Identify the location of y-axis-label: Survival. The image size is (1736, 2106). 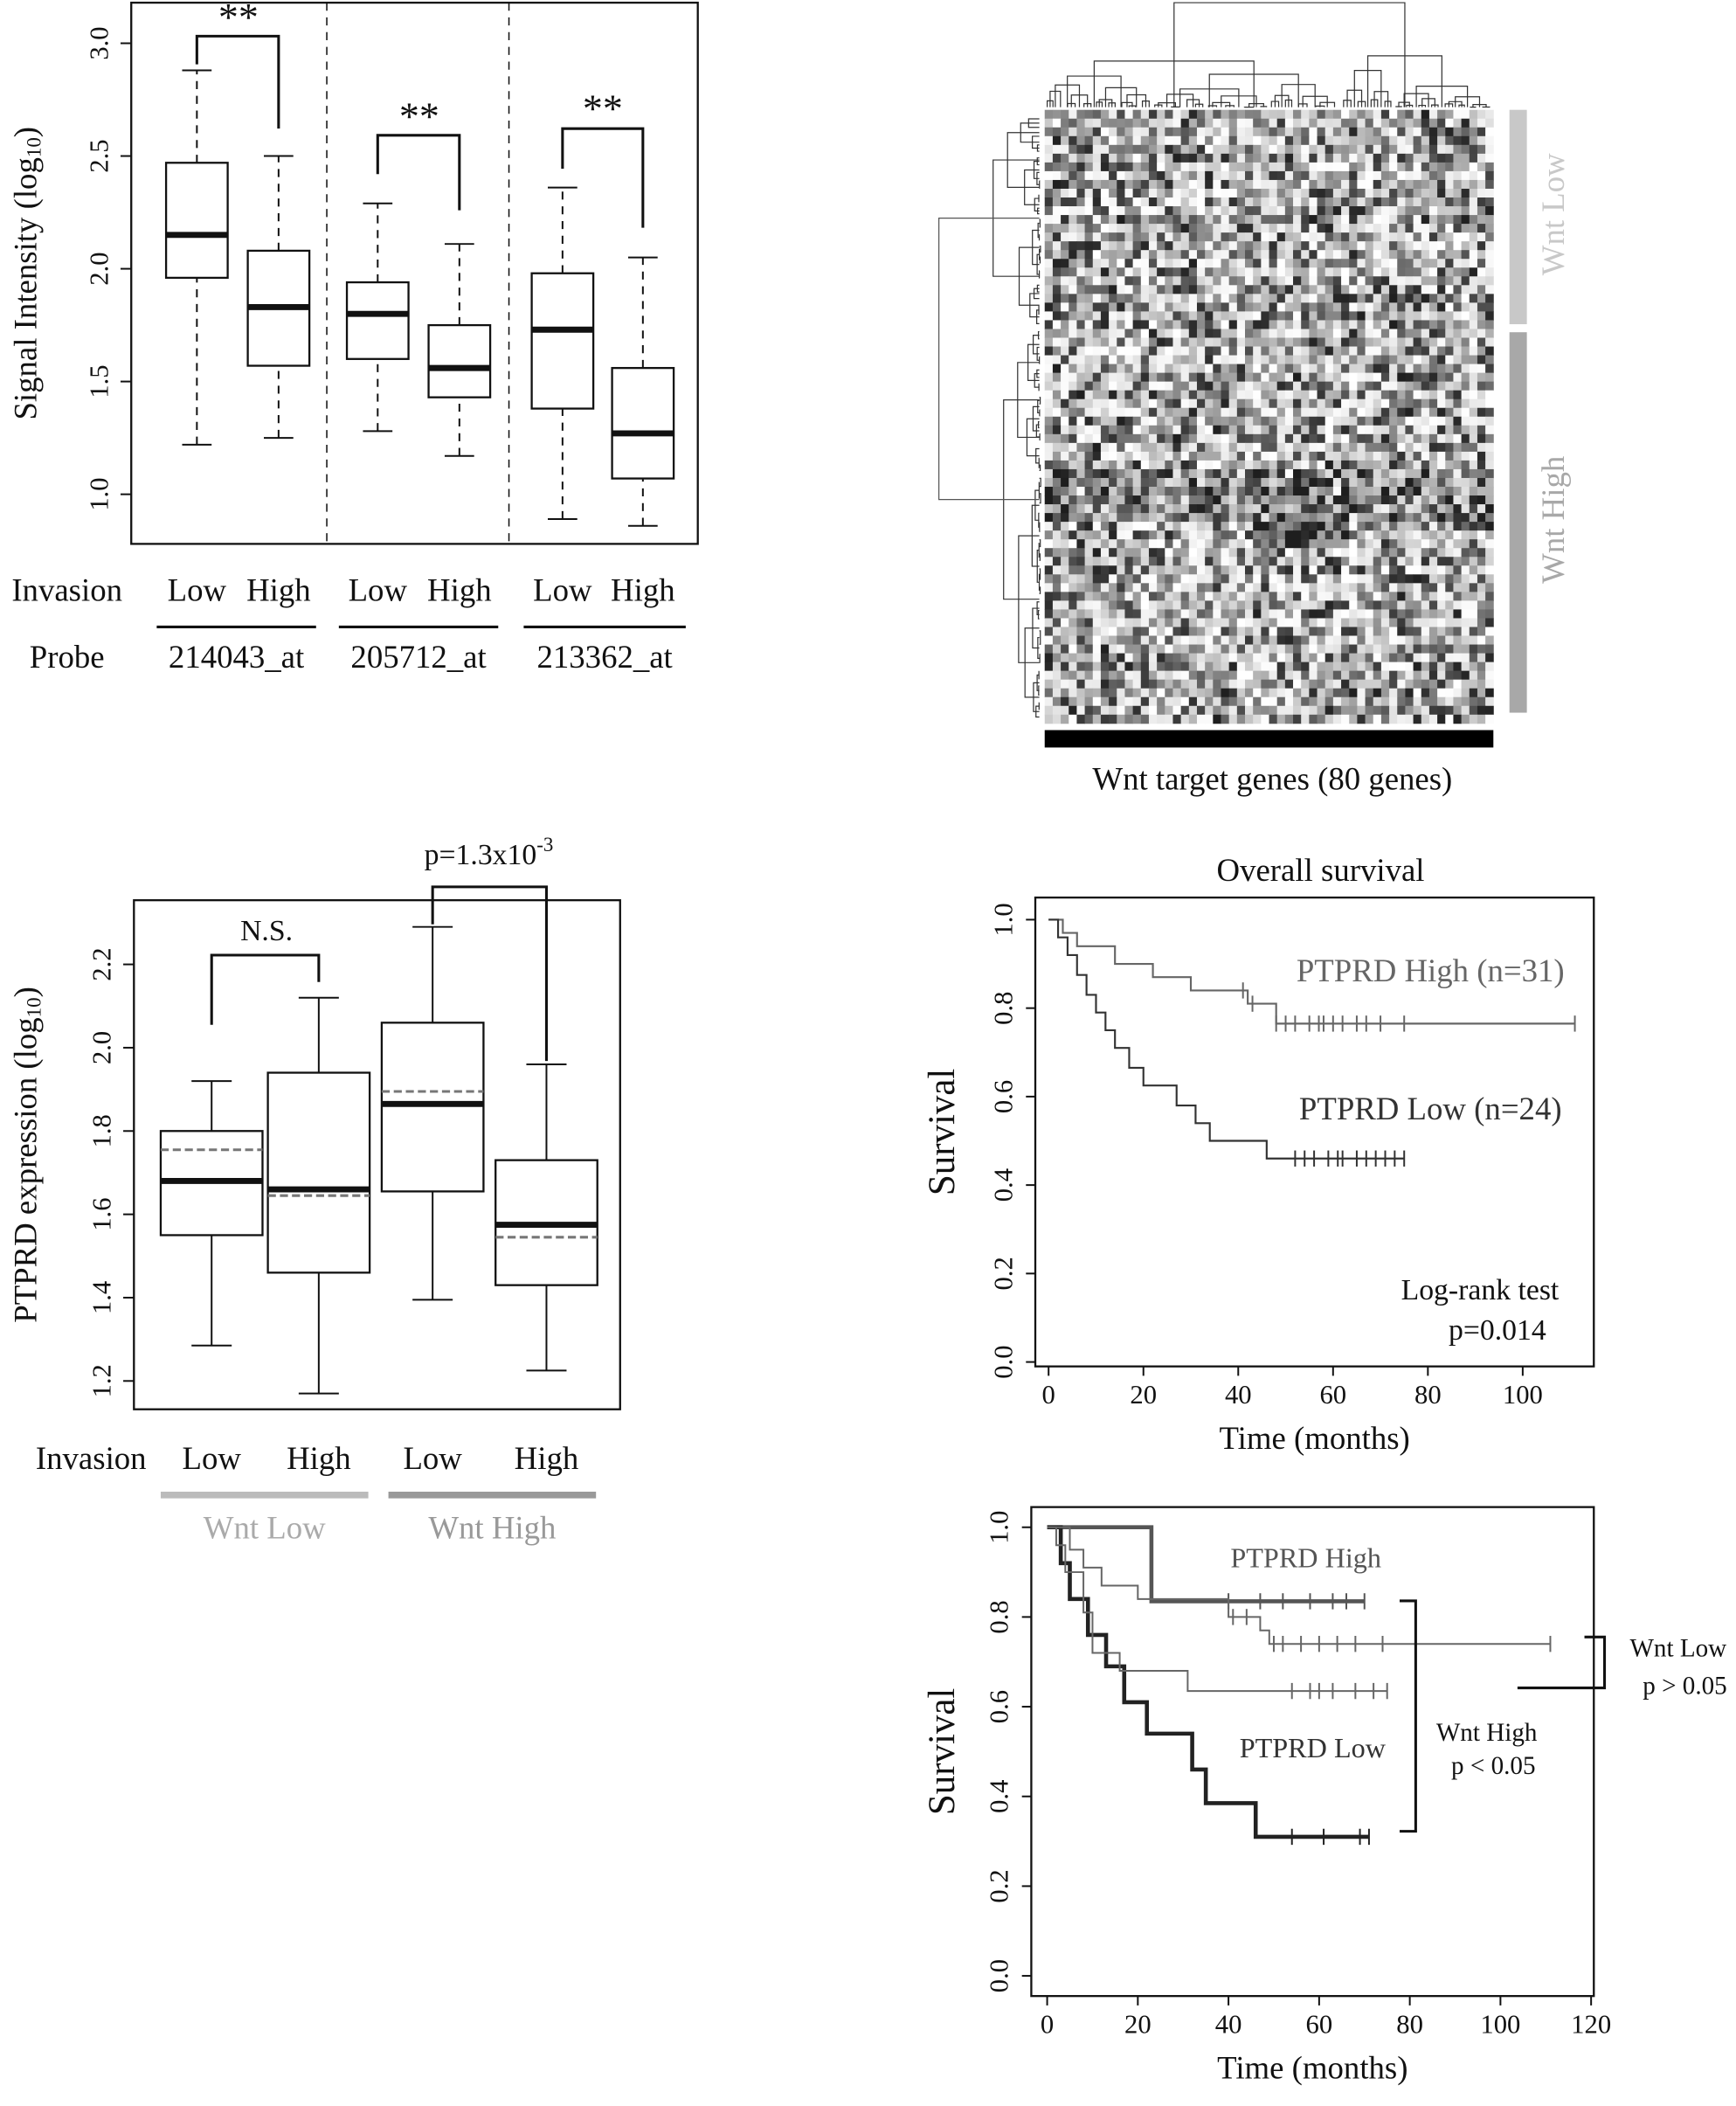
(943, 1132).